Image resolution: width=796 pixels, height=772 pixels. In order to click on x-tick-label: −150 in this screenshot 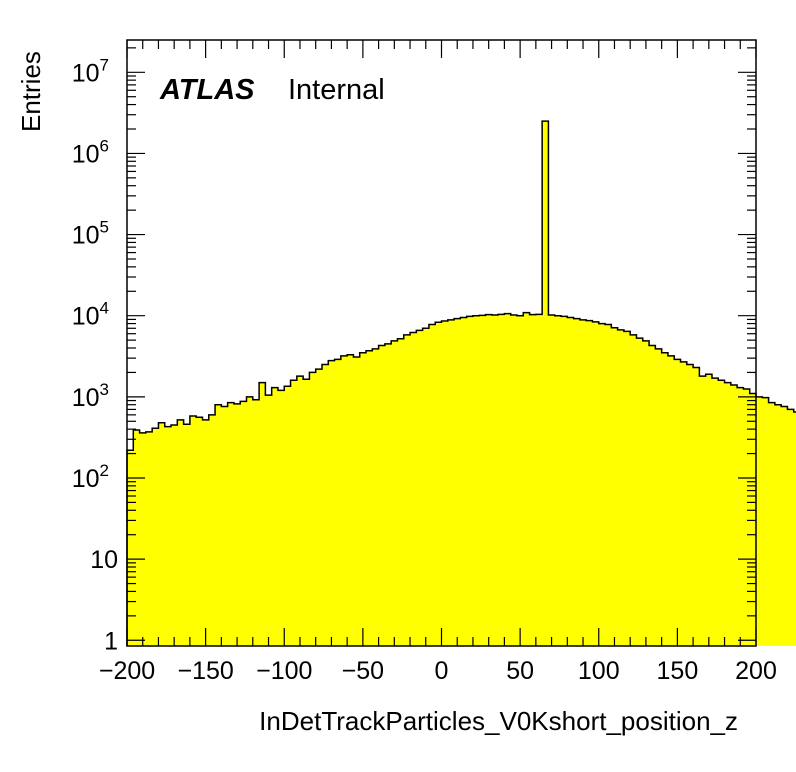, I will do `click(205, 671)`.